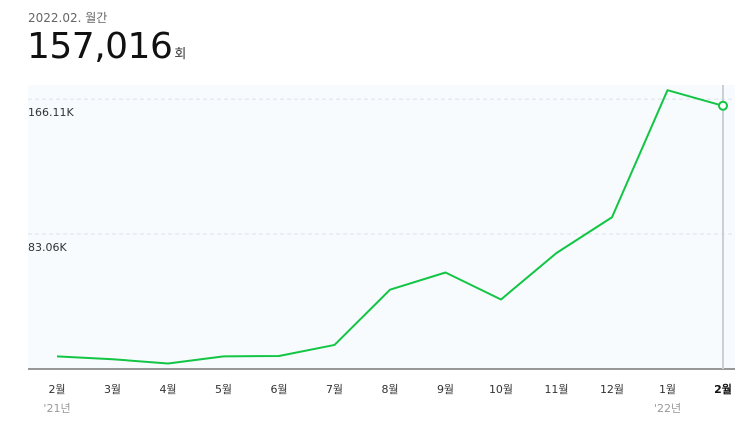  What do you see at coordinates (278, 389) in the screenshot?
I see `x-tick-label: 6월` at bounding box center [278, 389].